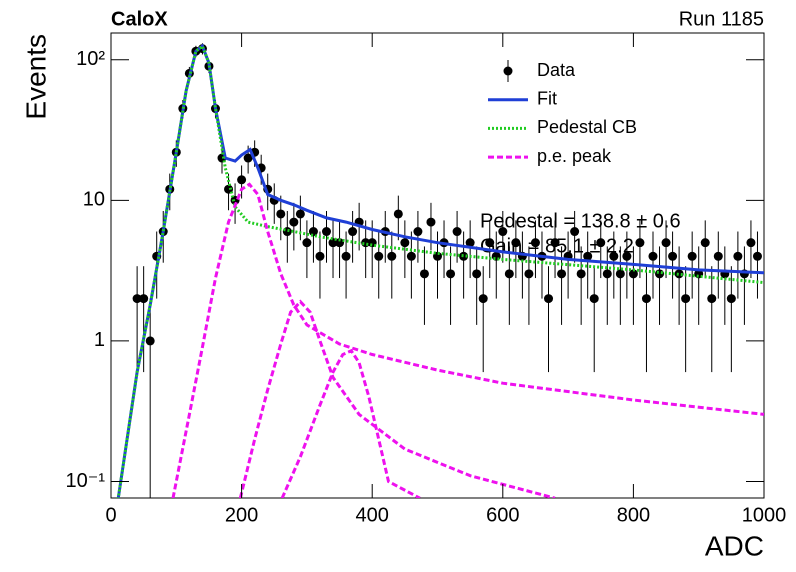 The height and width of the screenshot is (572, 796). What do you see at coordinates (90, 59) in the screenshot?
I see `y-tick-label: 10²` at bounding box center [90, 59].